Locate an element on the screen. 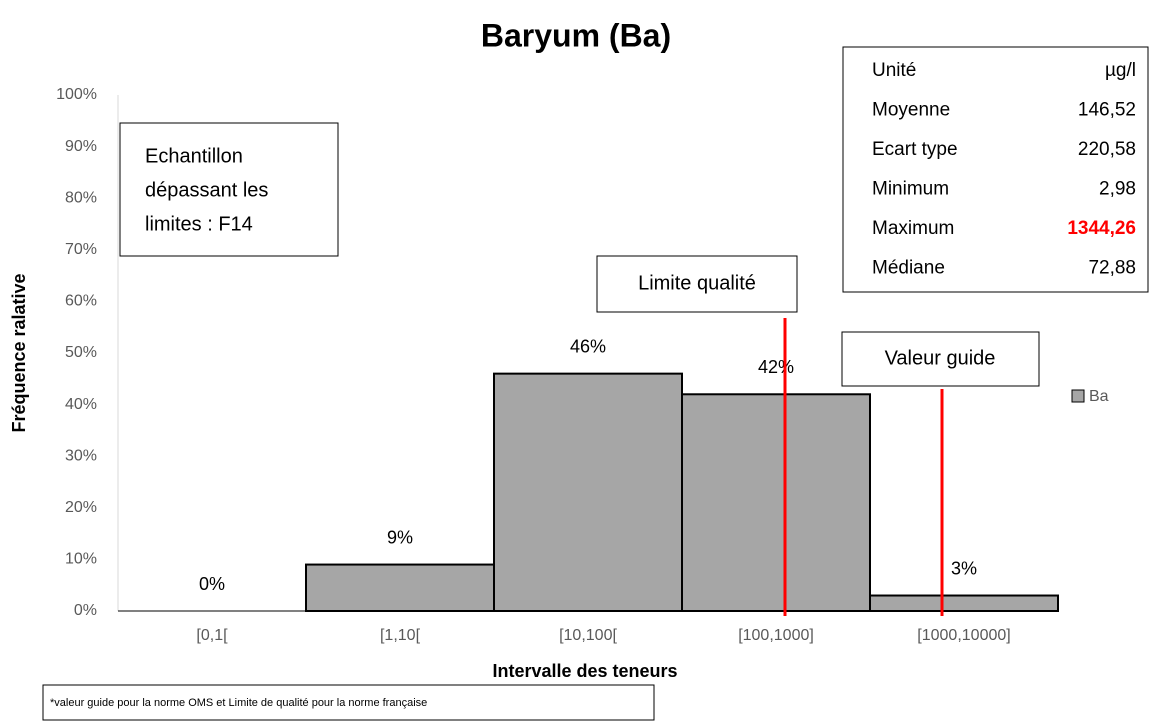 The image size is (1153, 725). legend-label: Ba is located at coordinates (1099, 396).